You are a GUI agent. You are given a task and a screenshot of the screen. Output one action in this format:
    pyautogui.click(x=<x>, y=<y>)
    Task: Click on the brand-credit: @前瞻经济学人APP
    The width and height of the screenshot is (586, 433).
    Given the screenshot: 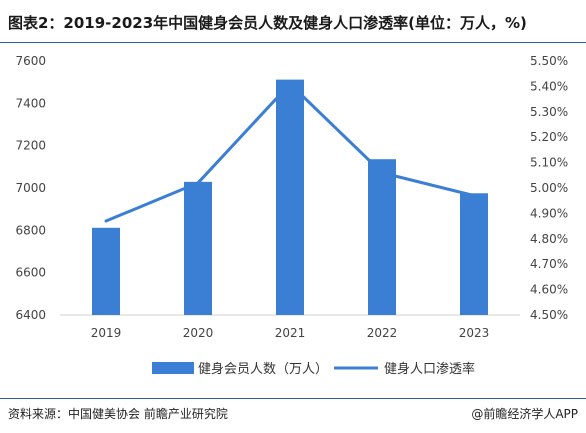 What is the action you would take?
    pyautogui.click(x=524, y=414)
    